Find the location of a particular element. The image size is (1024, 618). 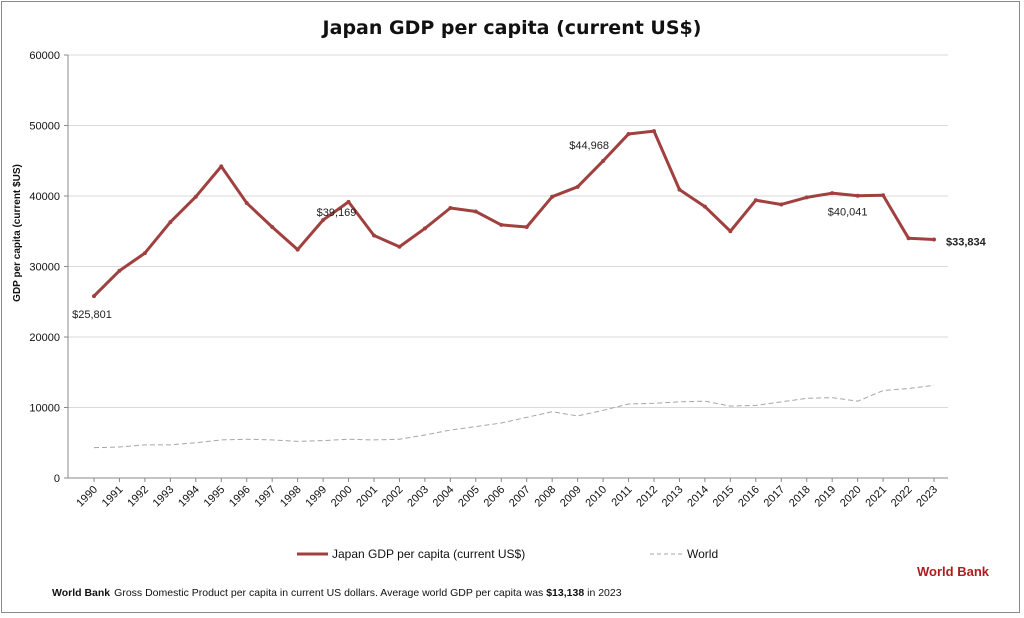

y-axis-label: GDP per capita (current $US) is located at coordinates (17, 233).